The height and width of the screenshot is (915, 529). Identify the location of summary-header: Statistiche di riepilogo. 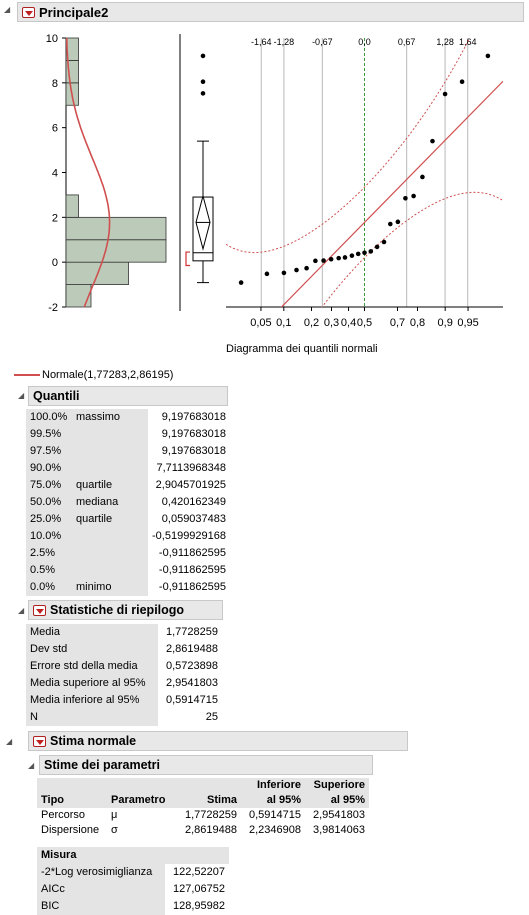
(125, 610).